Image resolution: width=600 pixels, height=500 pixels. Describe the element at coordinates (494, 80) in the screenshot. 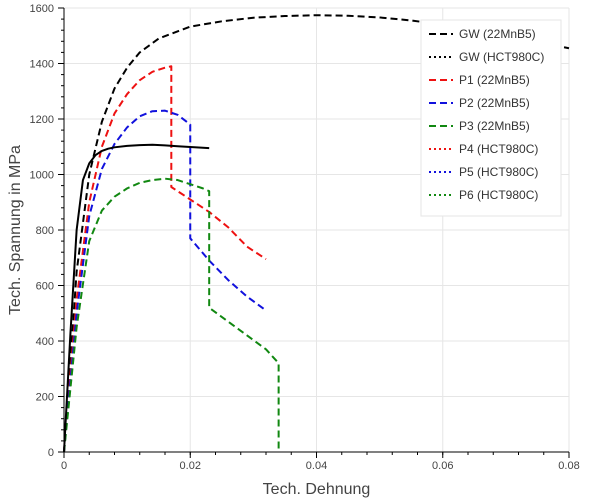

I see `legend-label: P1 (22MnB5)` at that location.